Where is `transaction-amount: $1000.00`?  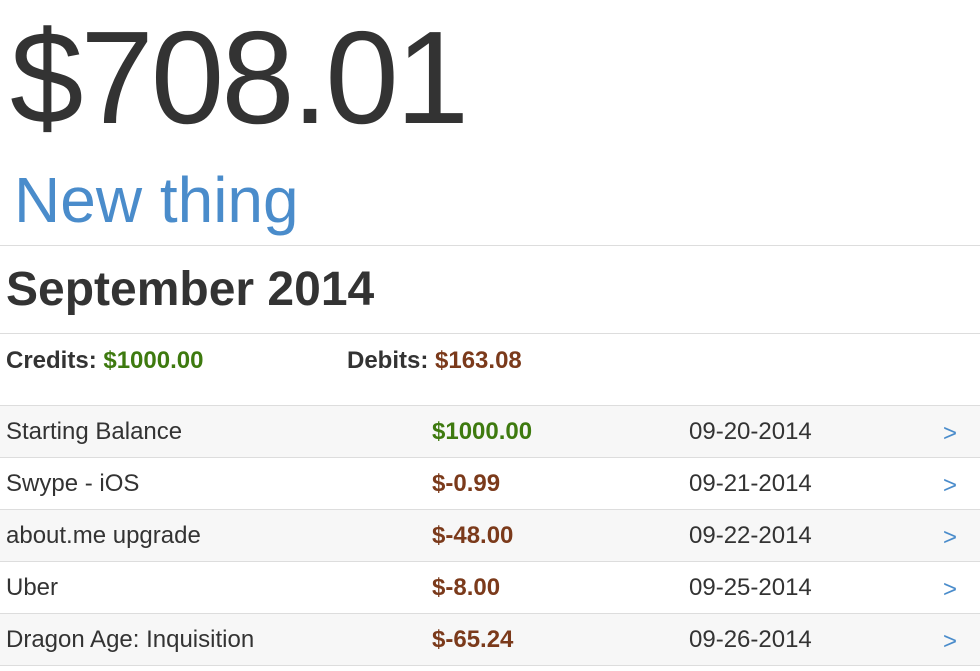
transaction-amount: $1000.00 is located at coordinates (482, 431).